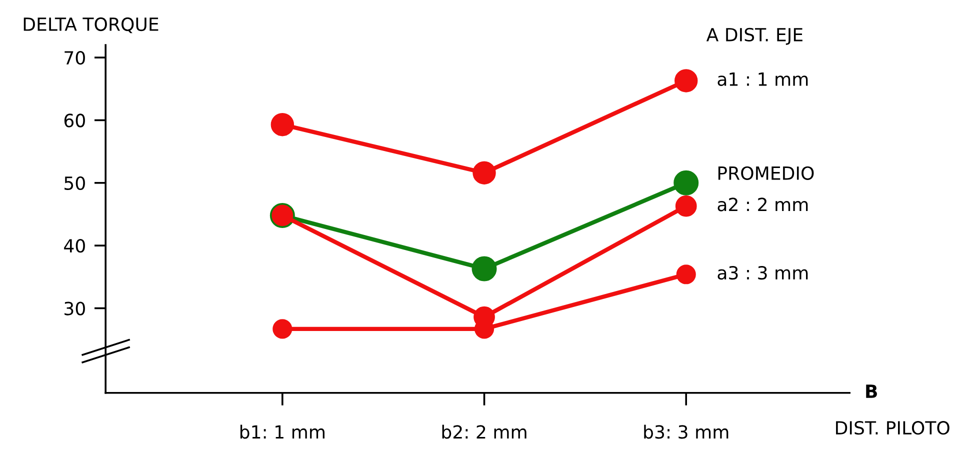  What do you see at coordinates (766, 173) in the screenshot?
I see `series-label: PROMEDIO` at bounding box center [766, 173].